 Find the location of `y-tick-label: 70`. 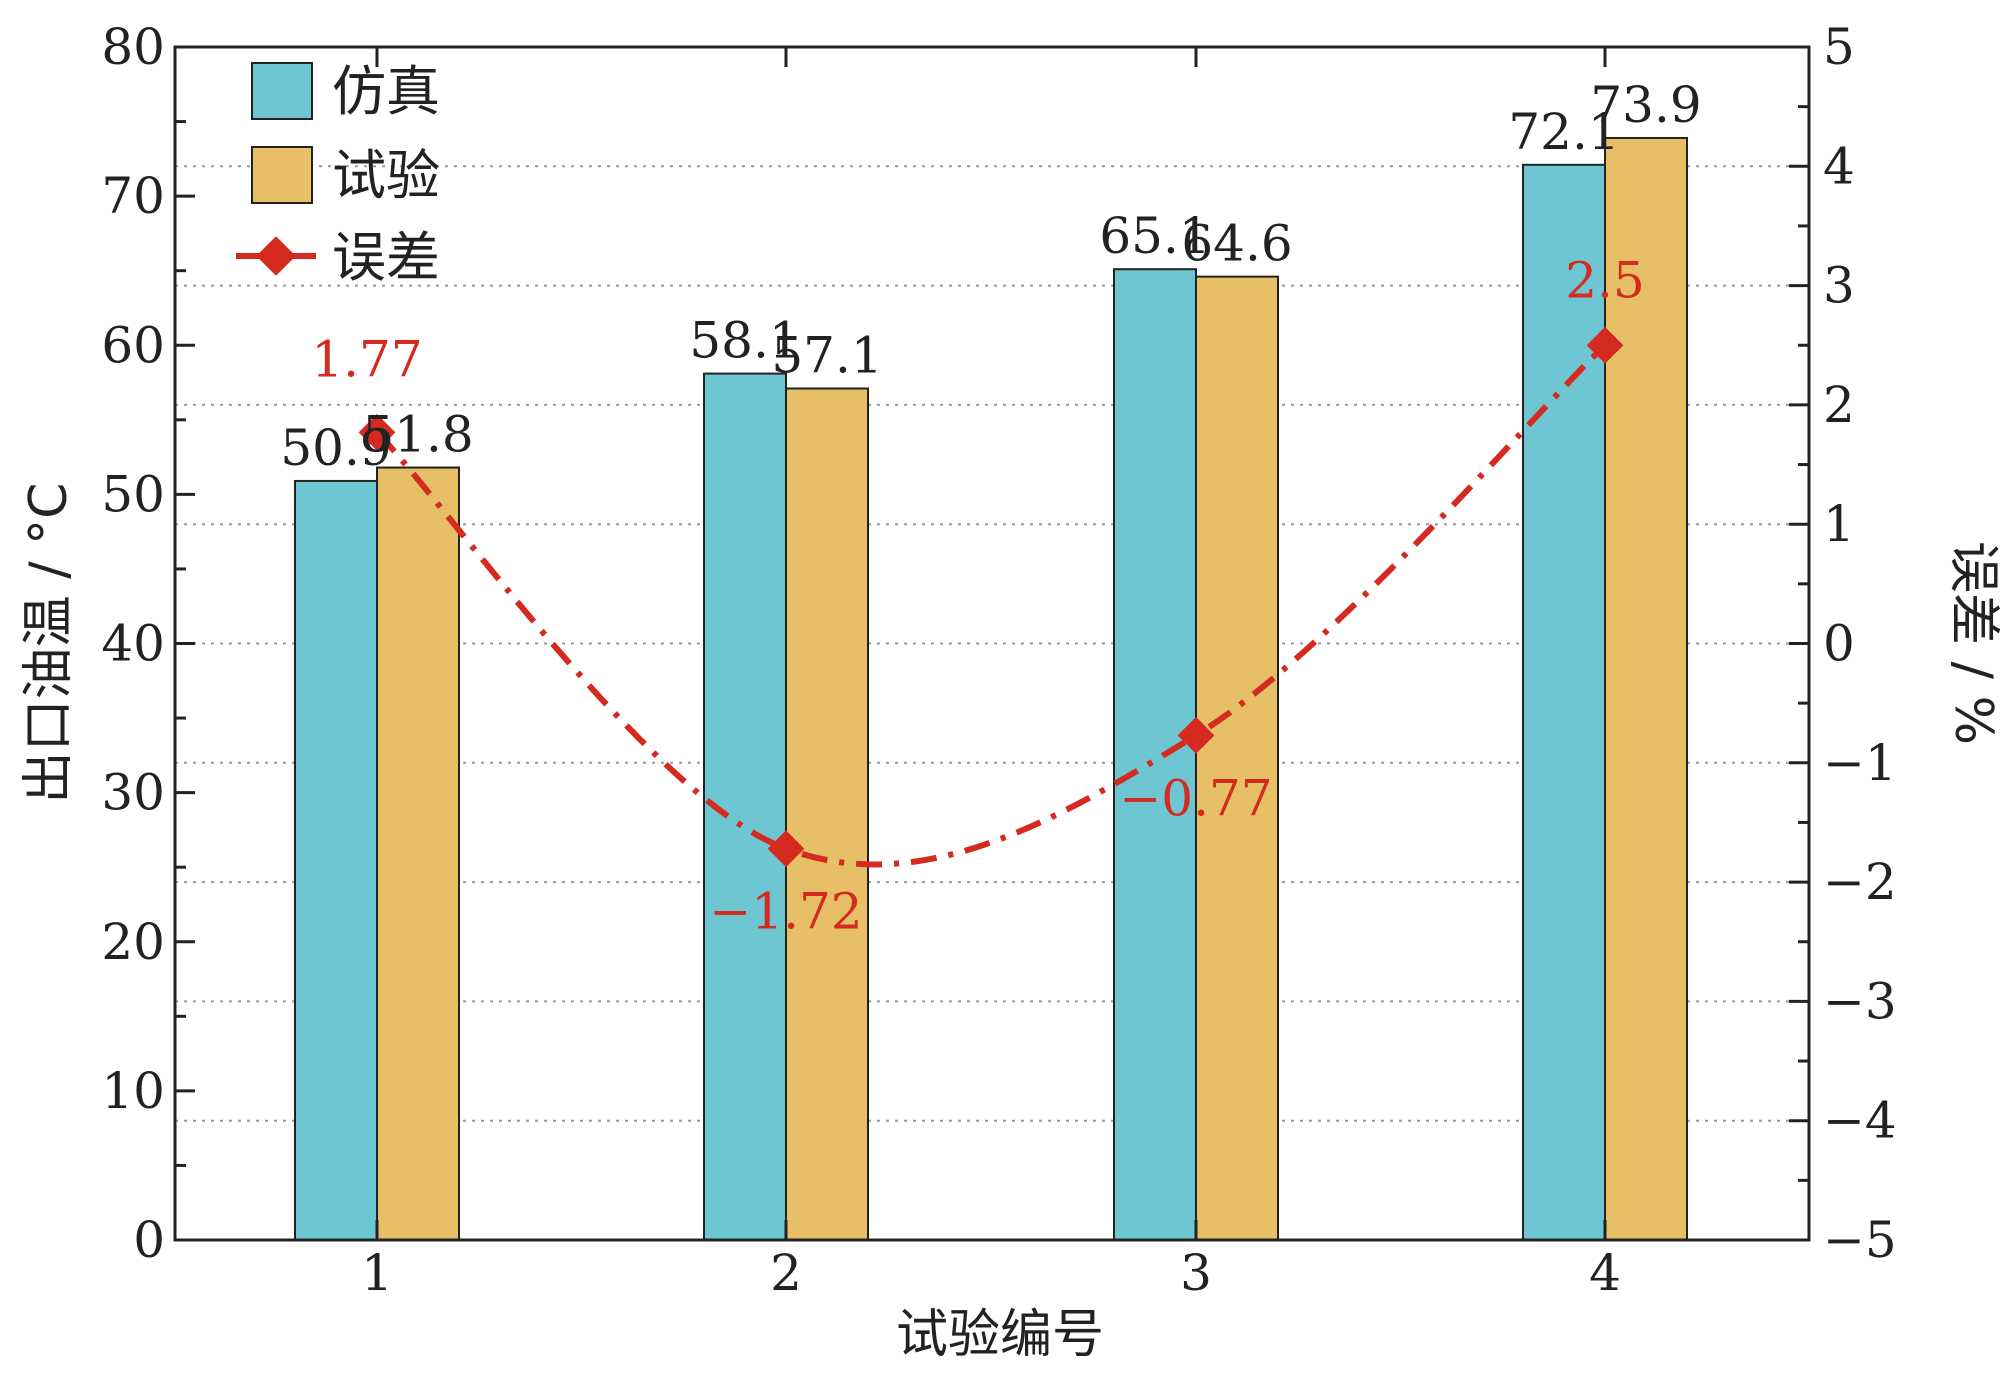

y-tick-label: 70 is located at coordinates (133, 196).